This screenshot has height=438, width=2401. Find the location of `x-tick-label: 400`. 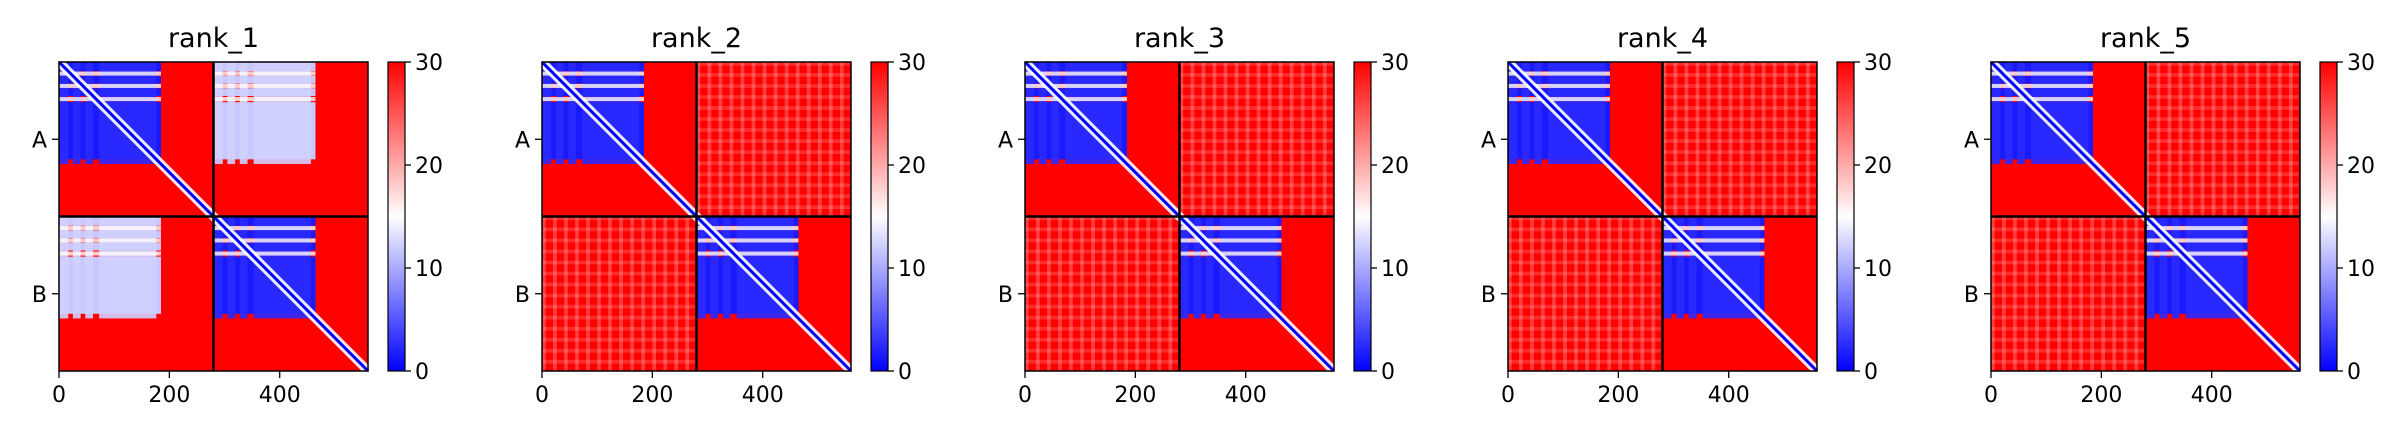

x-tick-label: 400 is located at coordinates (1246, 395).